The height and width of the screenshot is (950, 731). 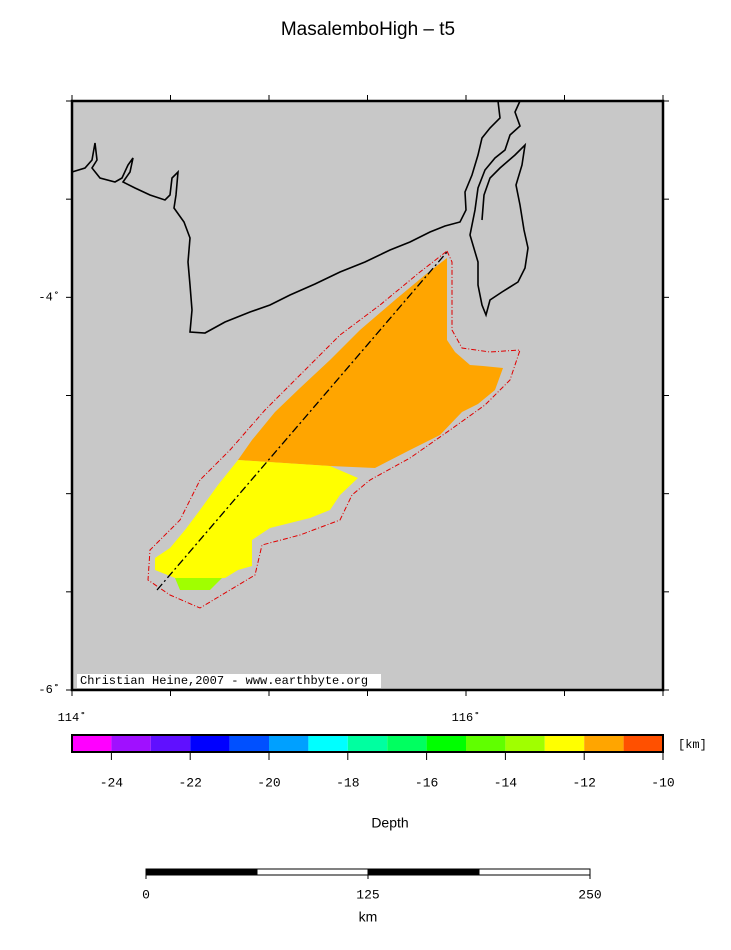 I want to click on colorbar-tick-label: -18, so click(x=347, y=782).